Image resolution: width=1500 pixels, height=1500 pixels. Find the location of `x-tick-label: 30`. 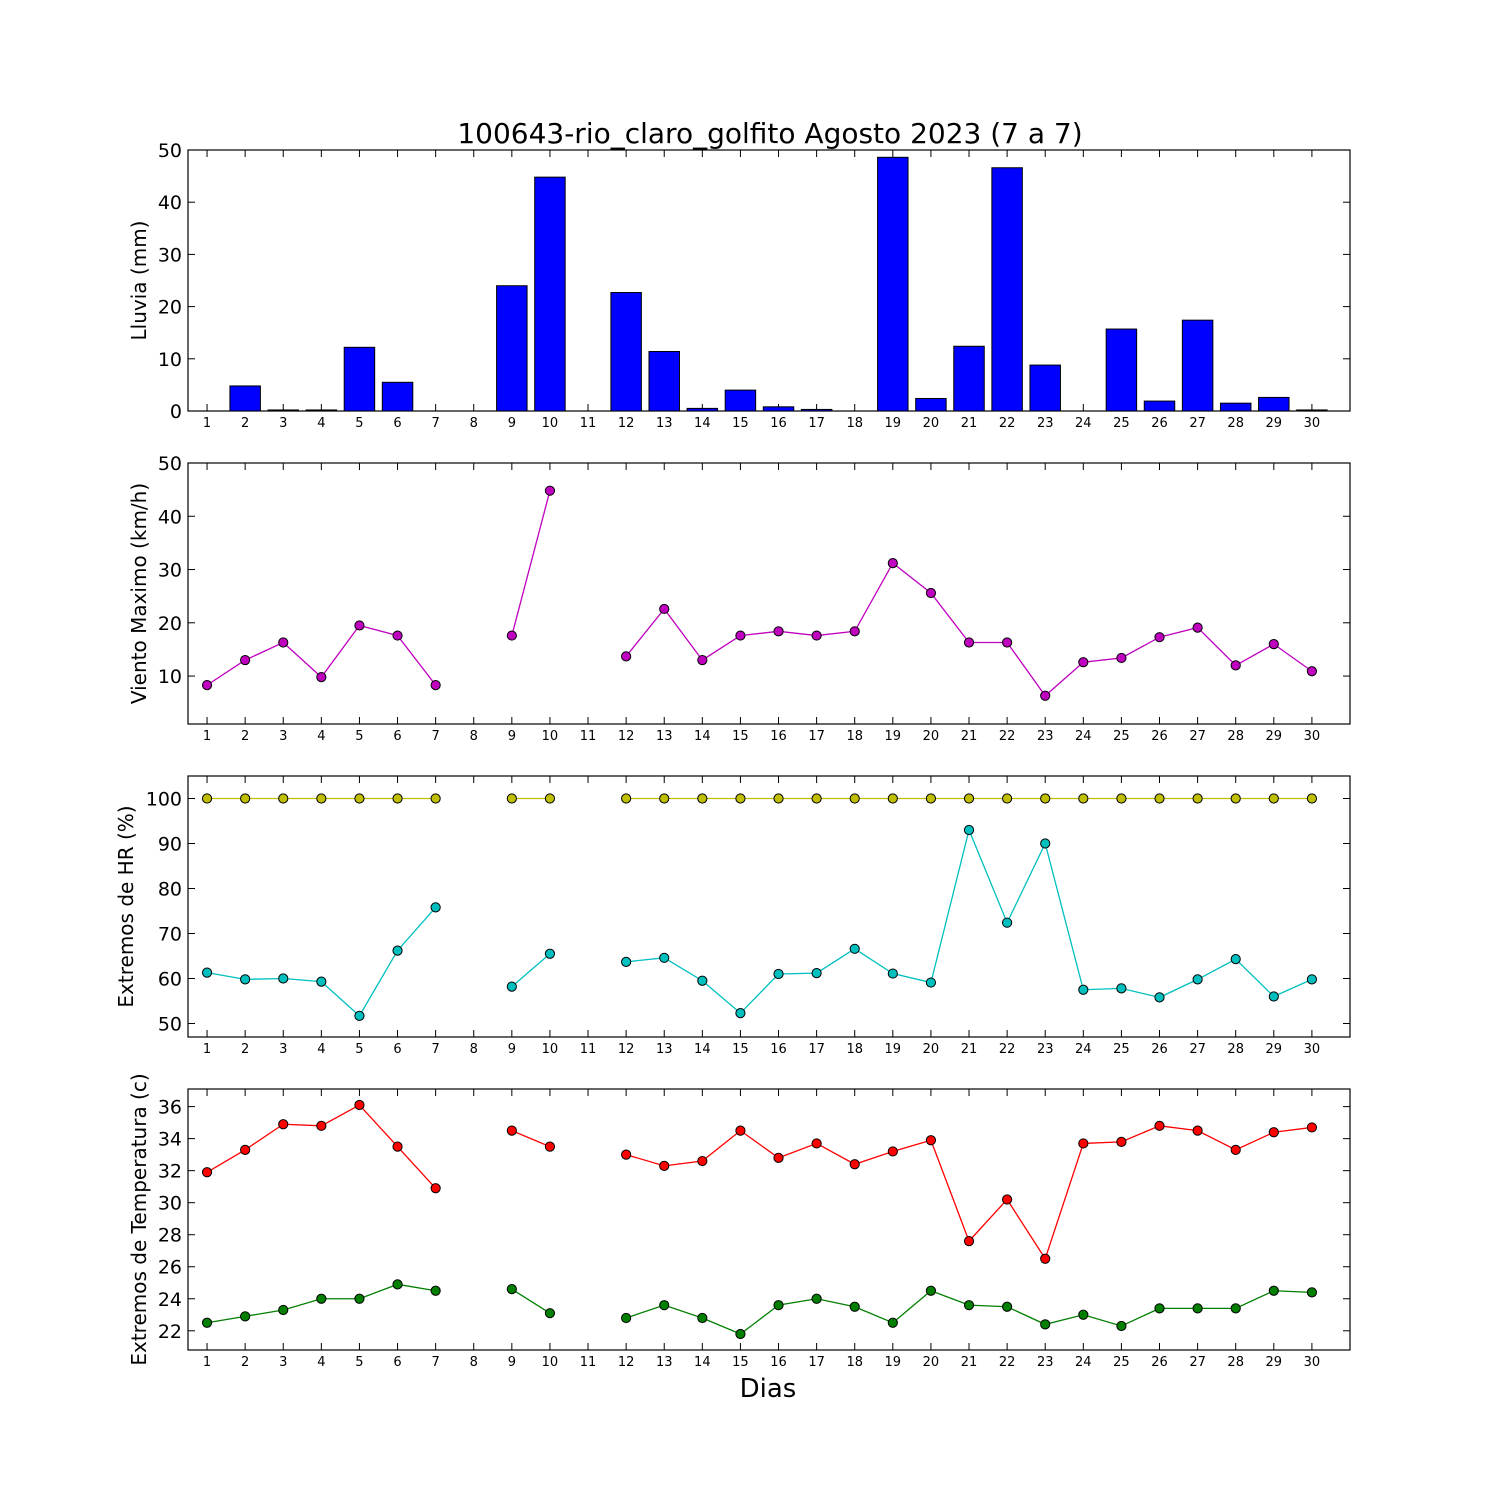

x-tick-label: 30 is located at coordinates (1312, 1362).